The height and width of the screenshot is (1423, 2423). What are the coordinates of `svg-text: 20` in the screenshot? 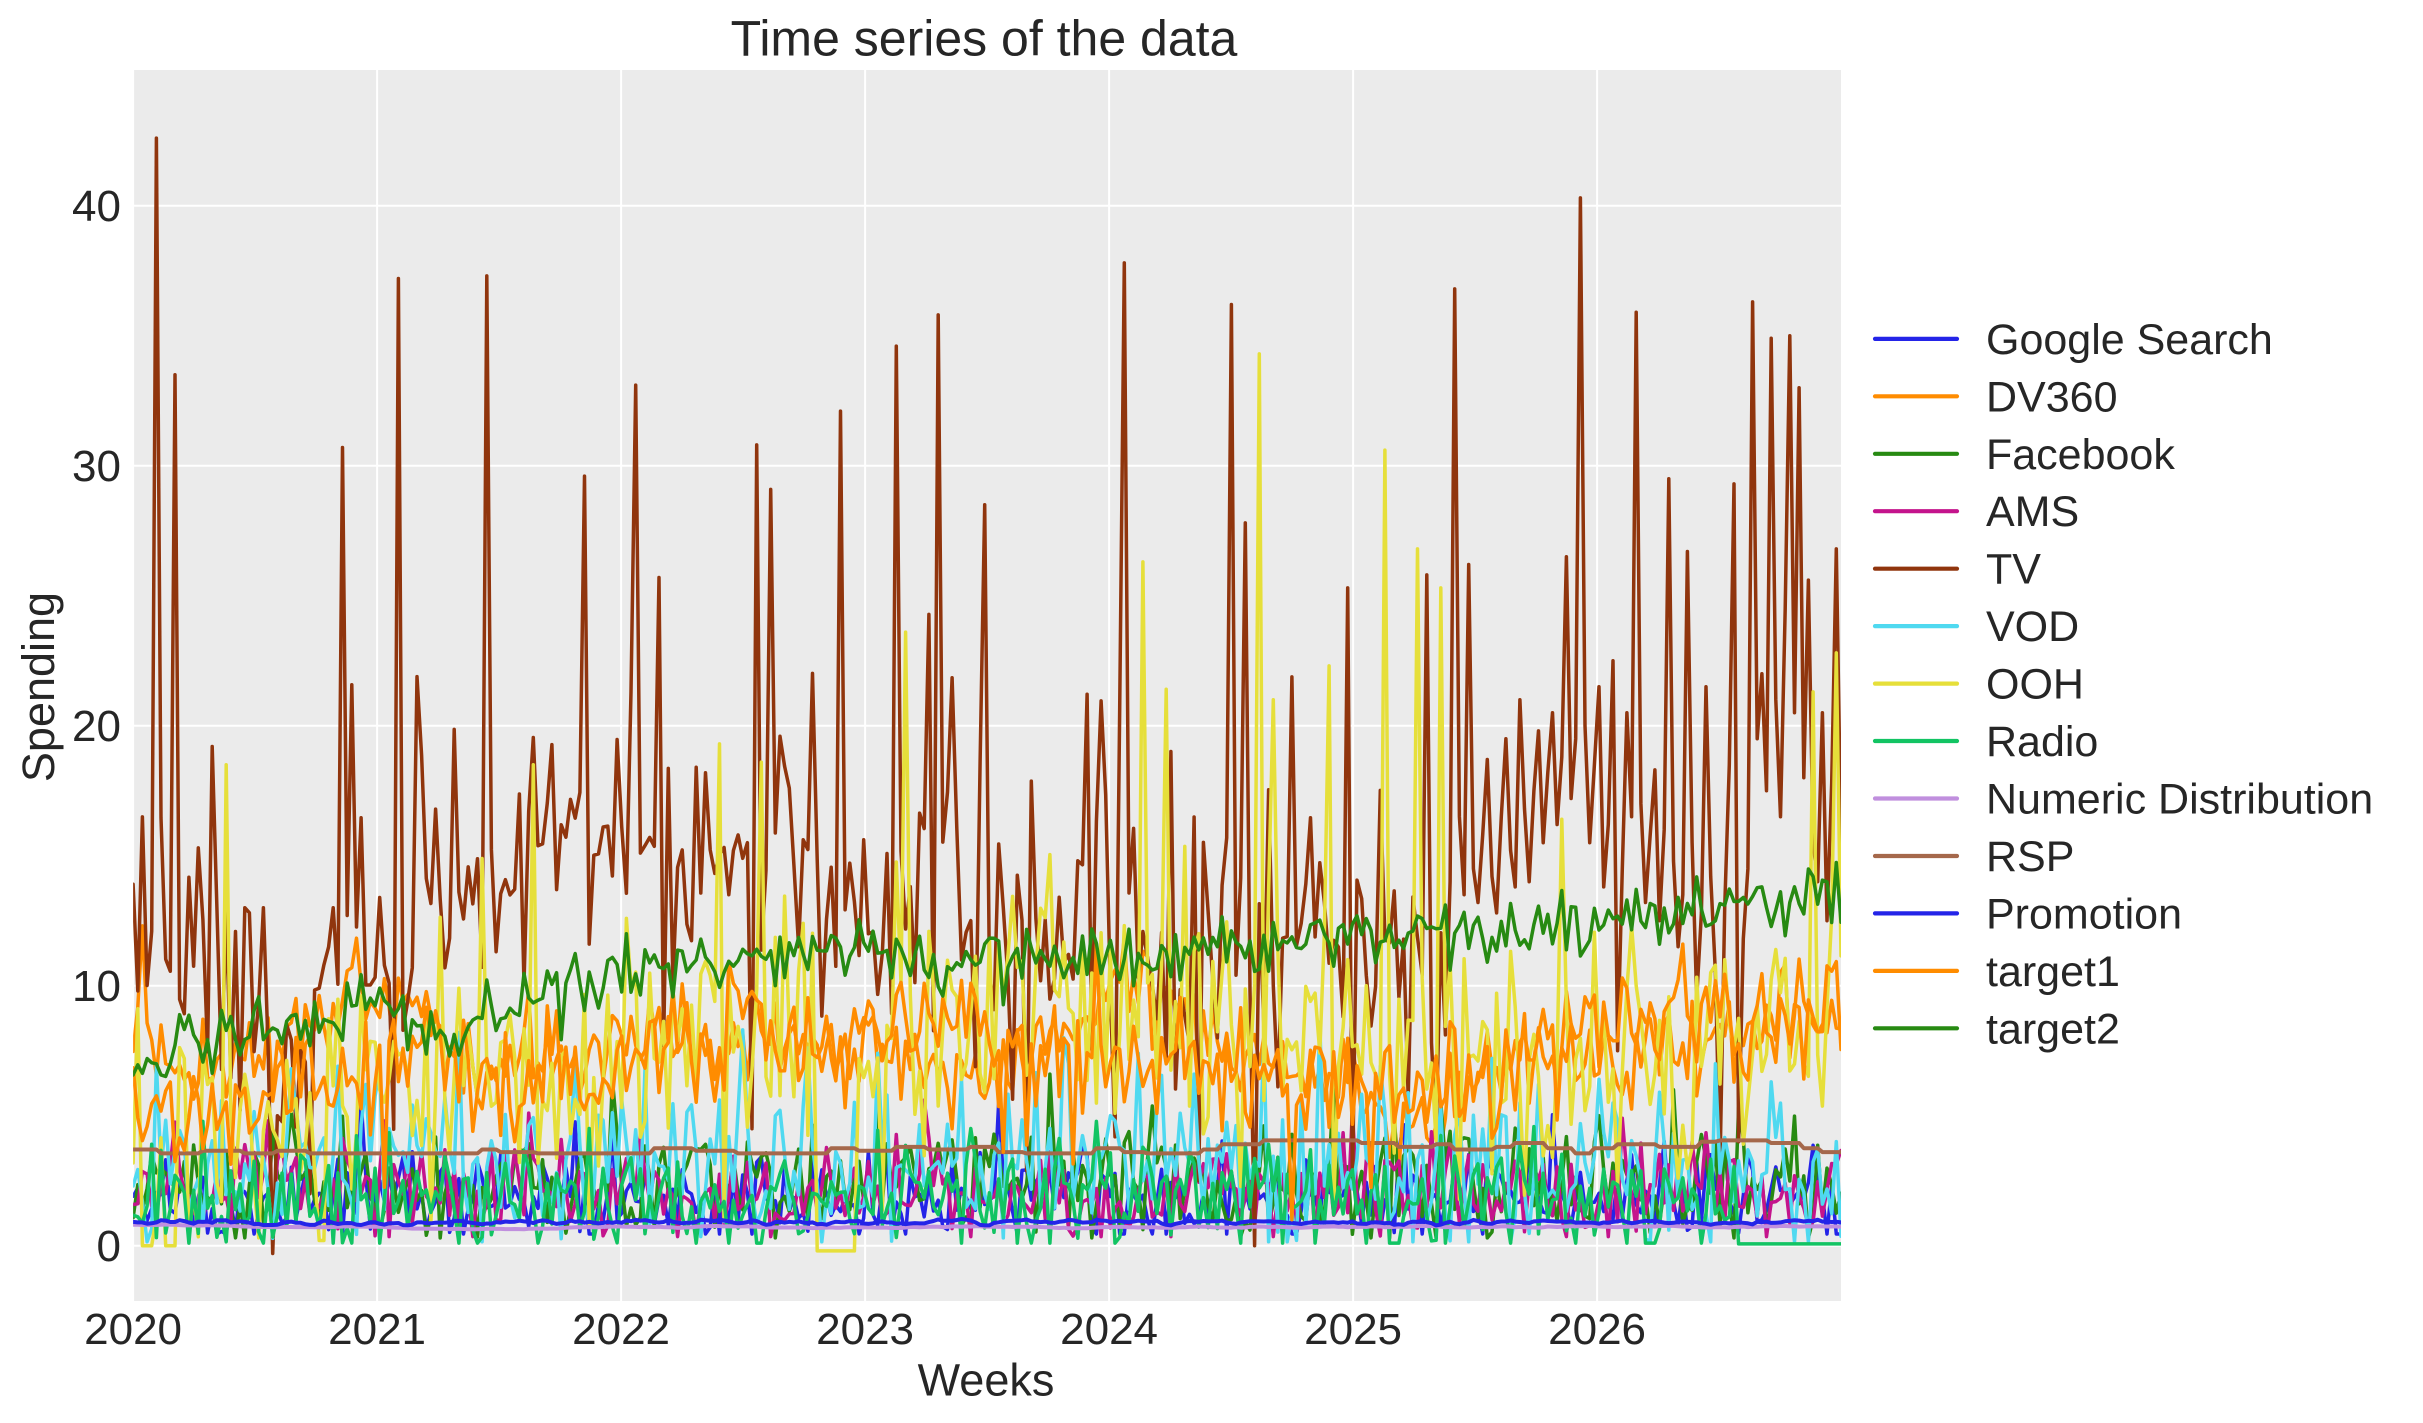 It's located at (96, 726).